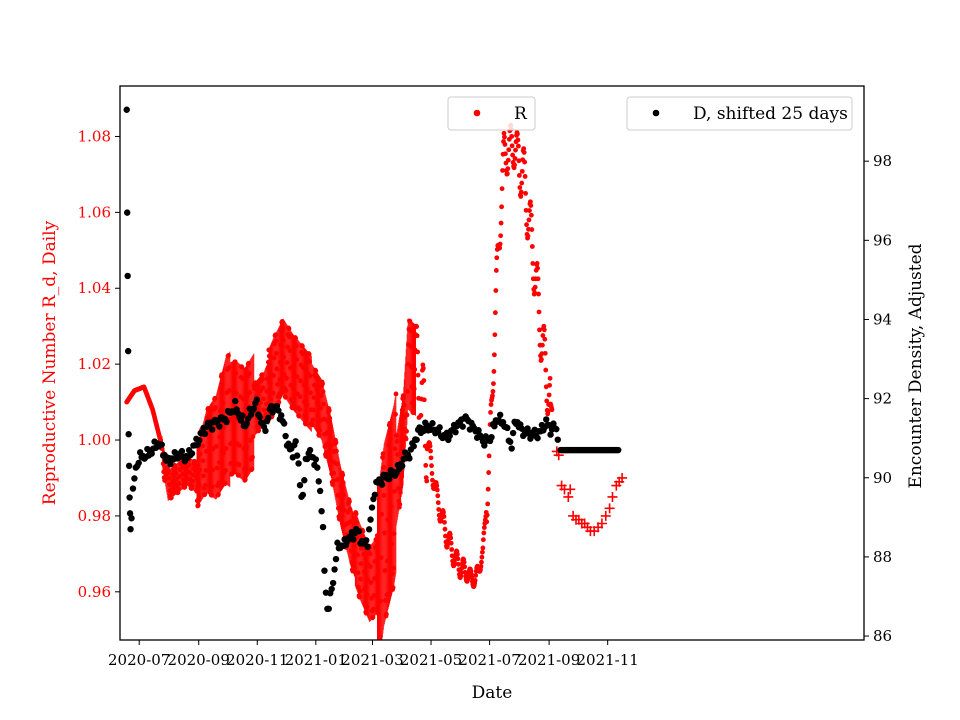  I want to click on x-tick-label: 2021-03, so click(372, 660).